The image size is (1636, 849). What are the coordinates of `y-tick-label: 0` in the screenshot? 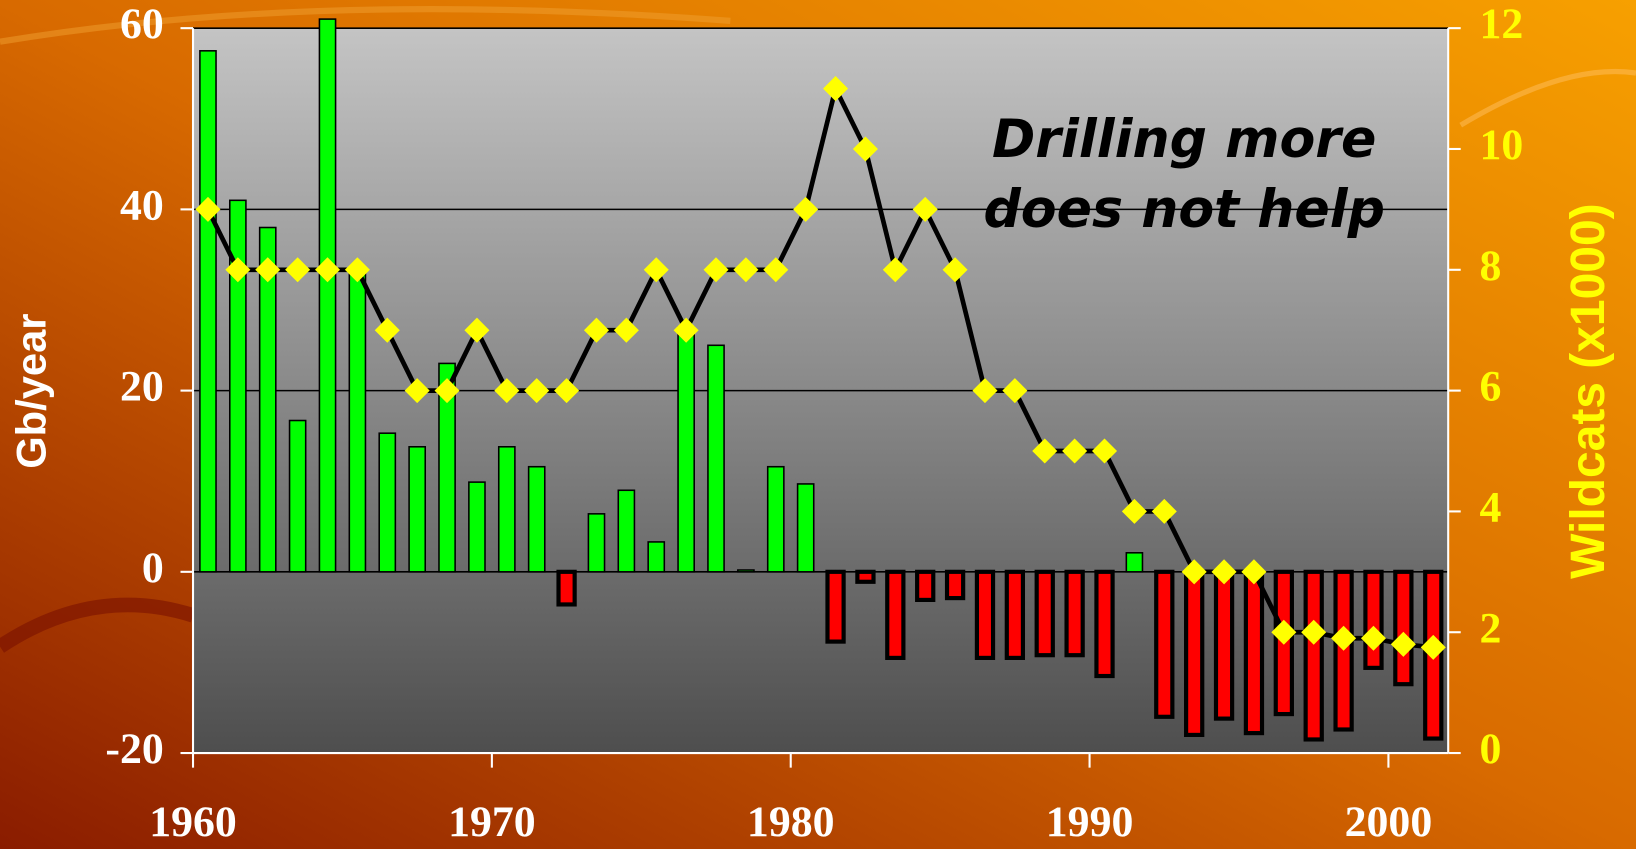 It's located at (153, 568).